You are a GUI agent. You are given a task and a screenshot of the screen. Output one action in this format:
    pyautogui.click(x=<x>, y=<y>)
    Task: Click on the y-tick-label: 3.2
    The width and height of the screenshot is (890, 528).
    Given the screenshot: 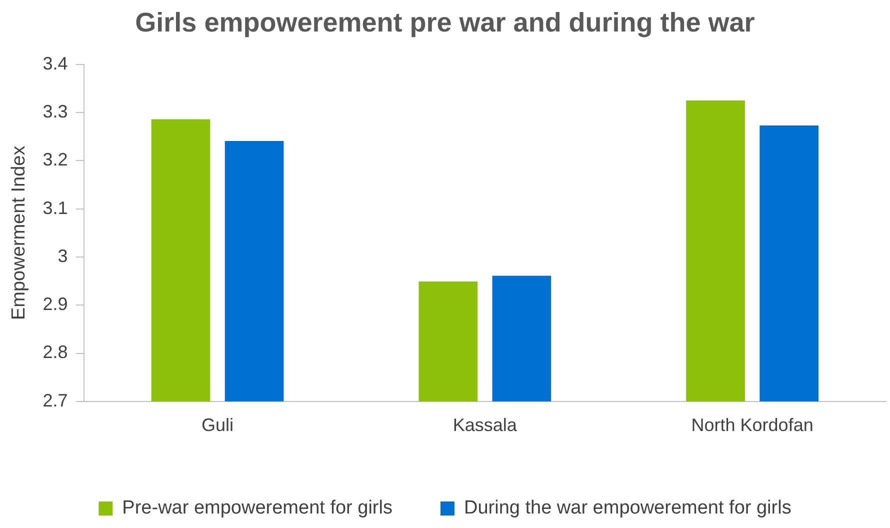 What is the action you would take?
    pyautogui.click(x=55, y=160)
    